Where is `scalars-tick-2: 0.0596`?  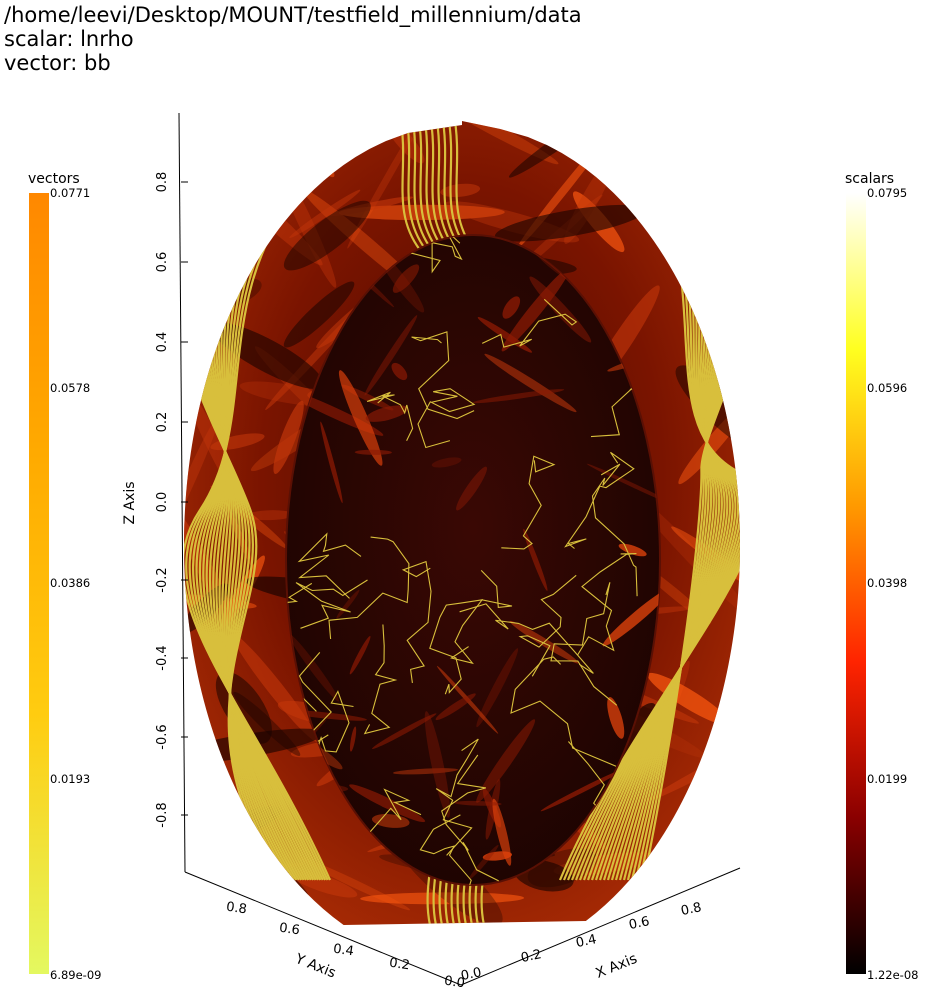
scalars-tick-2: 0.0596 is located at coordinates (887, 388).